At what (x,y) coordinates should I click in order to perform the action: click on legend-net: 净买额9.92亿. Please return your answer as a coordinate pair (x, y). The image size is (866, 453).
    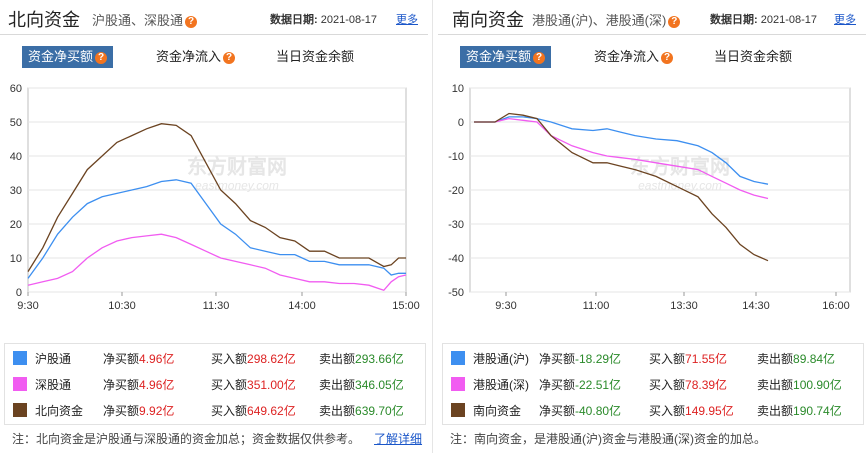
    Looking at the image, I should click on (138, 410).